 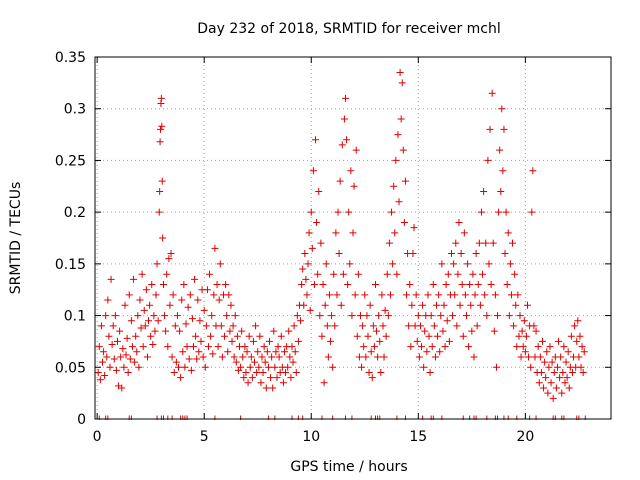 I want to click on y-tick-label: 0.15, so click(x=70, y=265).